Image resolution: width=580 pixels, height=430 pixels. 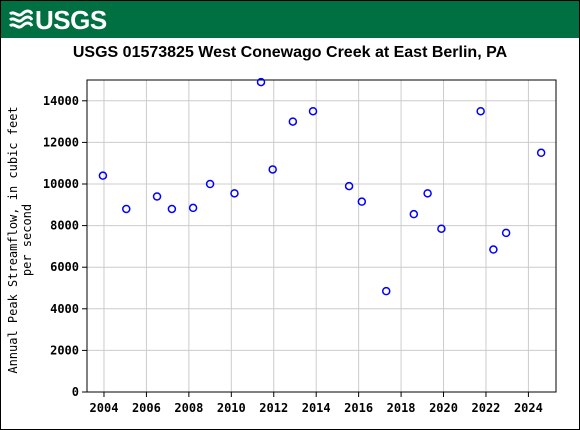 What do you see at coordinates (64, 267) in the screenshot?
I see `y-tick-label: 6000` at bounding box center [64, 267].